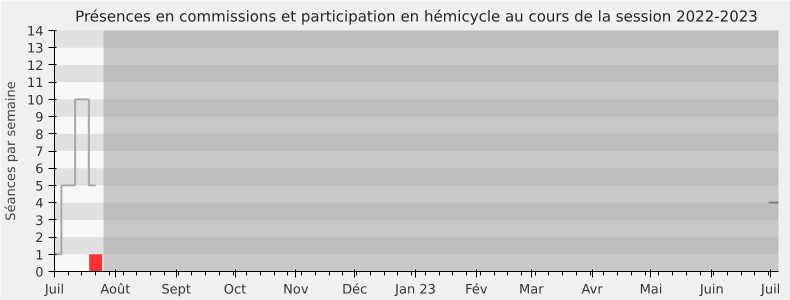 The width and height of the screenshot is (790, 300). Describe the element at coordinates (39, 256) in the screenshot. I see `y-tick-label: 1` at that location.